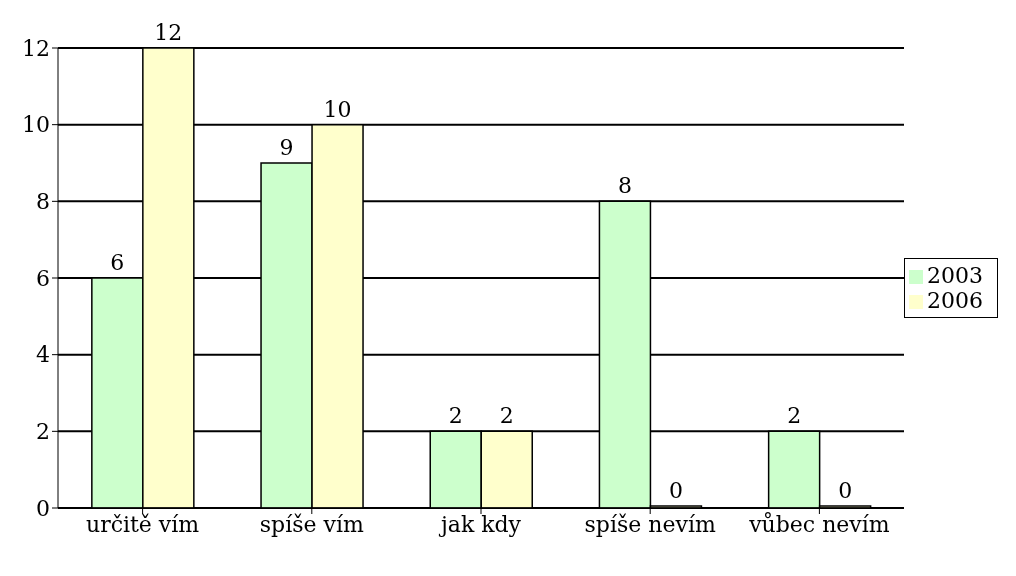 The height and width of the screenshot is (576, 1016). Describe the element at coordinates (43, 508) in the screenshot. I see `y-tick-label: 0` at that location.